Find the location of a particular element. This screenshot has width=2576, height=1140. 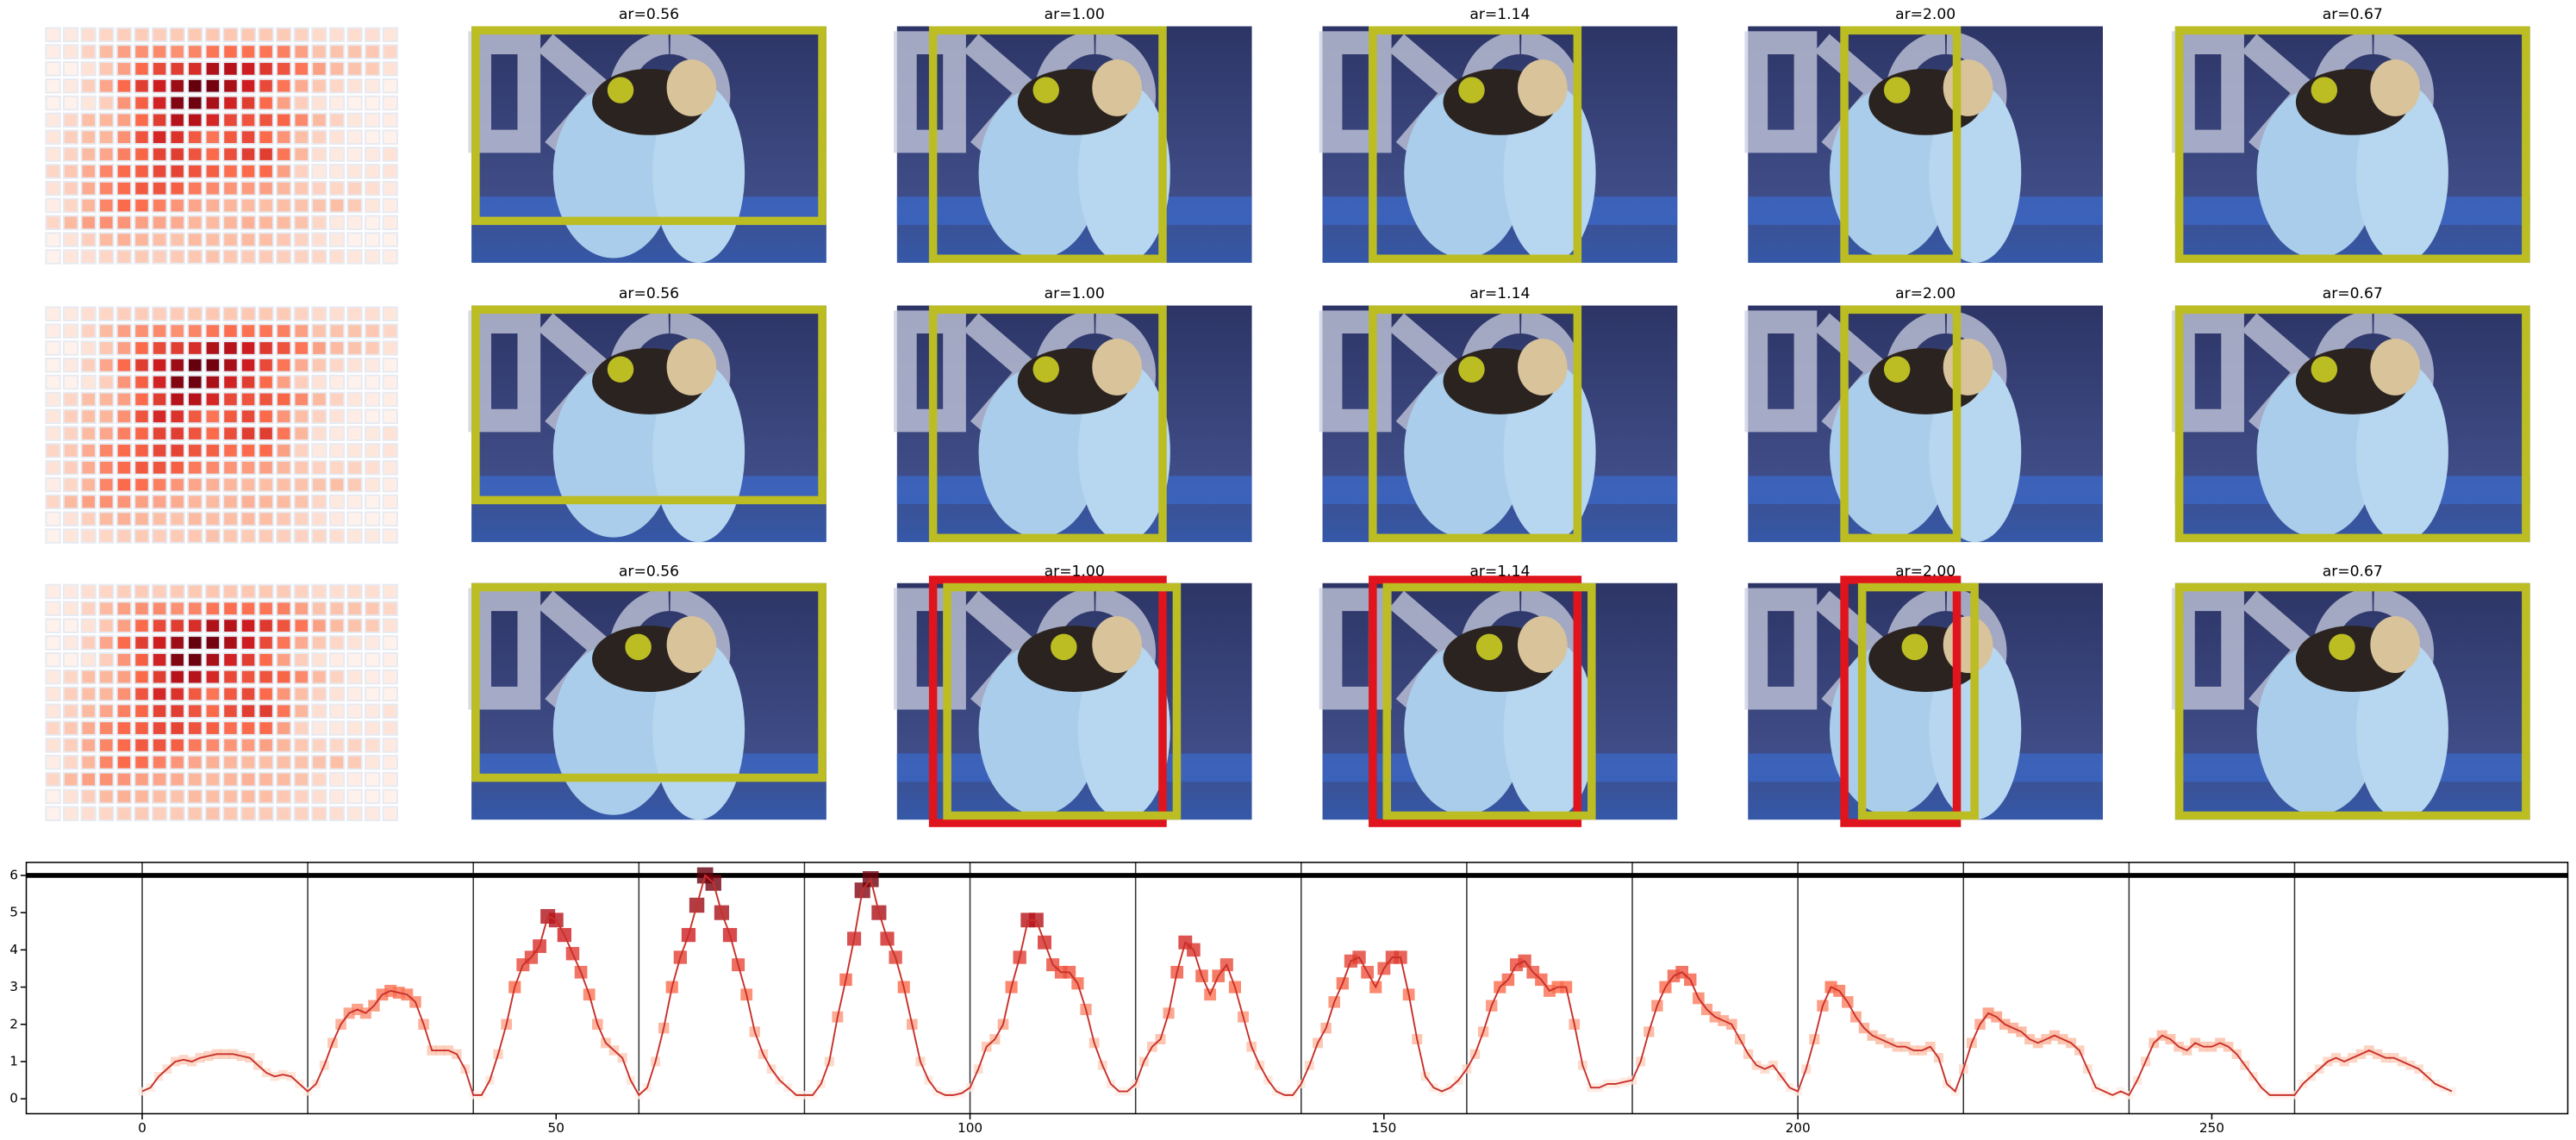

marker is located at coordinates (2452, 1091).